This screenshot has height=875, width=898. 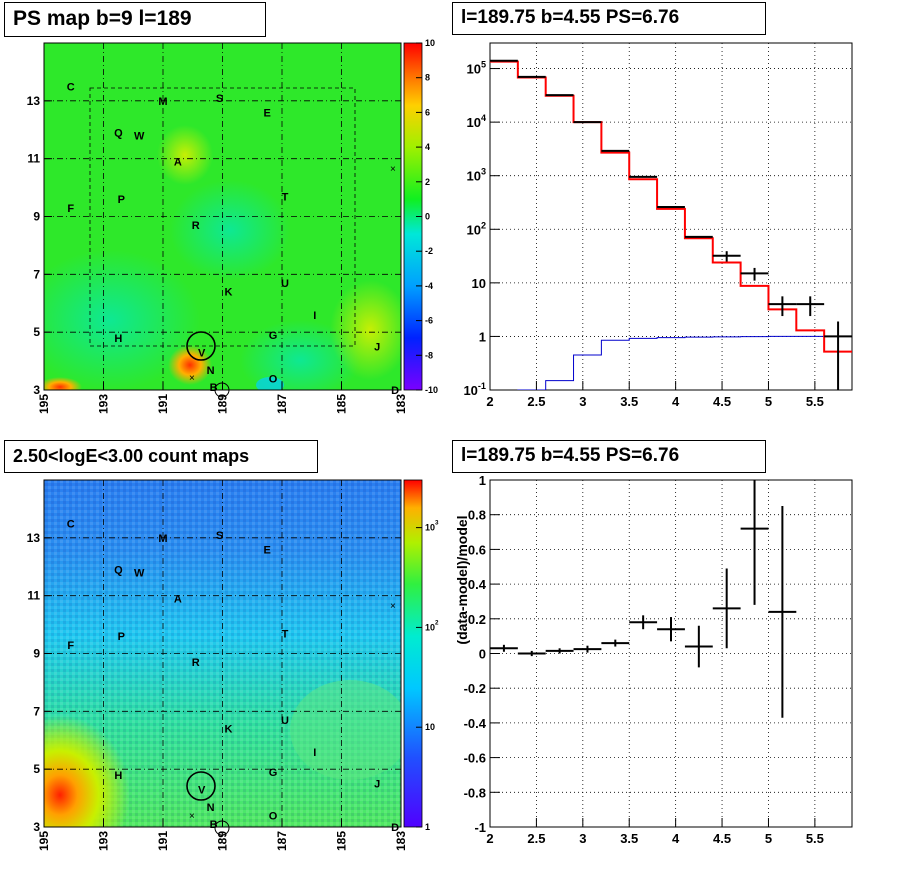 What do you see at coordinates (430, 727) in the screenshot?
I see `colorbar-tick-label: 10` at bounding box center [430, 727].